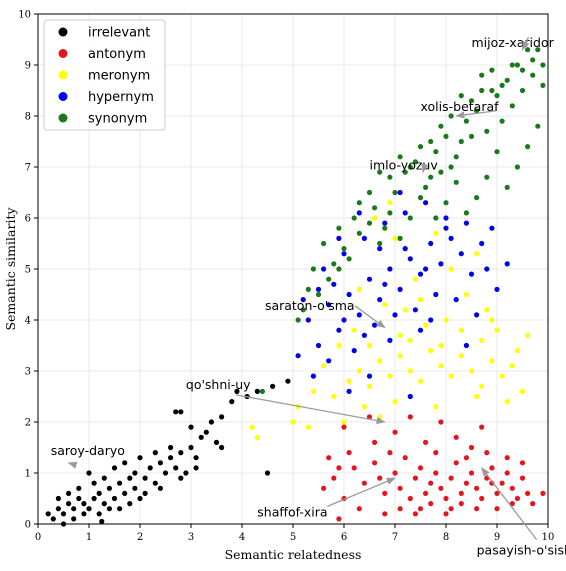 This screenshot has height=571, width=566. I want to click on annotation-label: imlo-yozuv, so click(404, 165).